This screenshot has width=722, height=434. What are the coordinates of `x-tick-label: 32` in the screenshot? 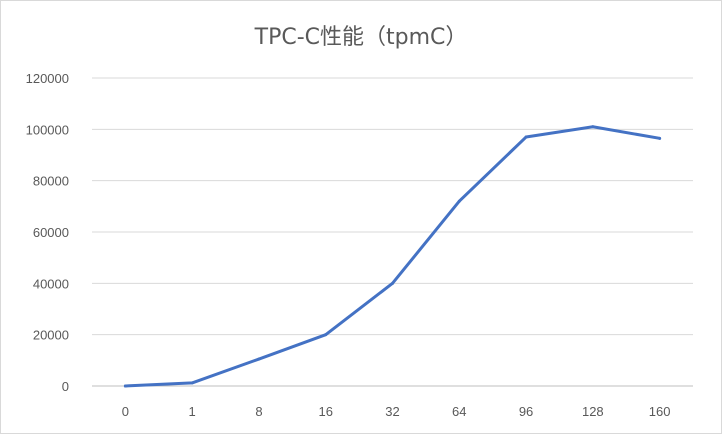 It's located at (392, 411).